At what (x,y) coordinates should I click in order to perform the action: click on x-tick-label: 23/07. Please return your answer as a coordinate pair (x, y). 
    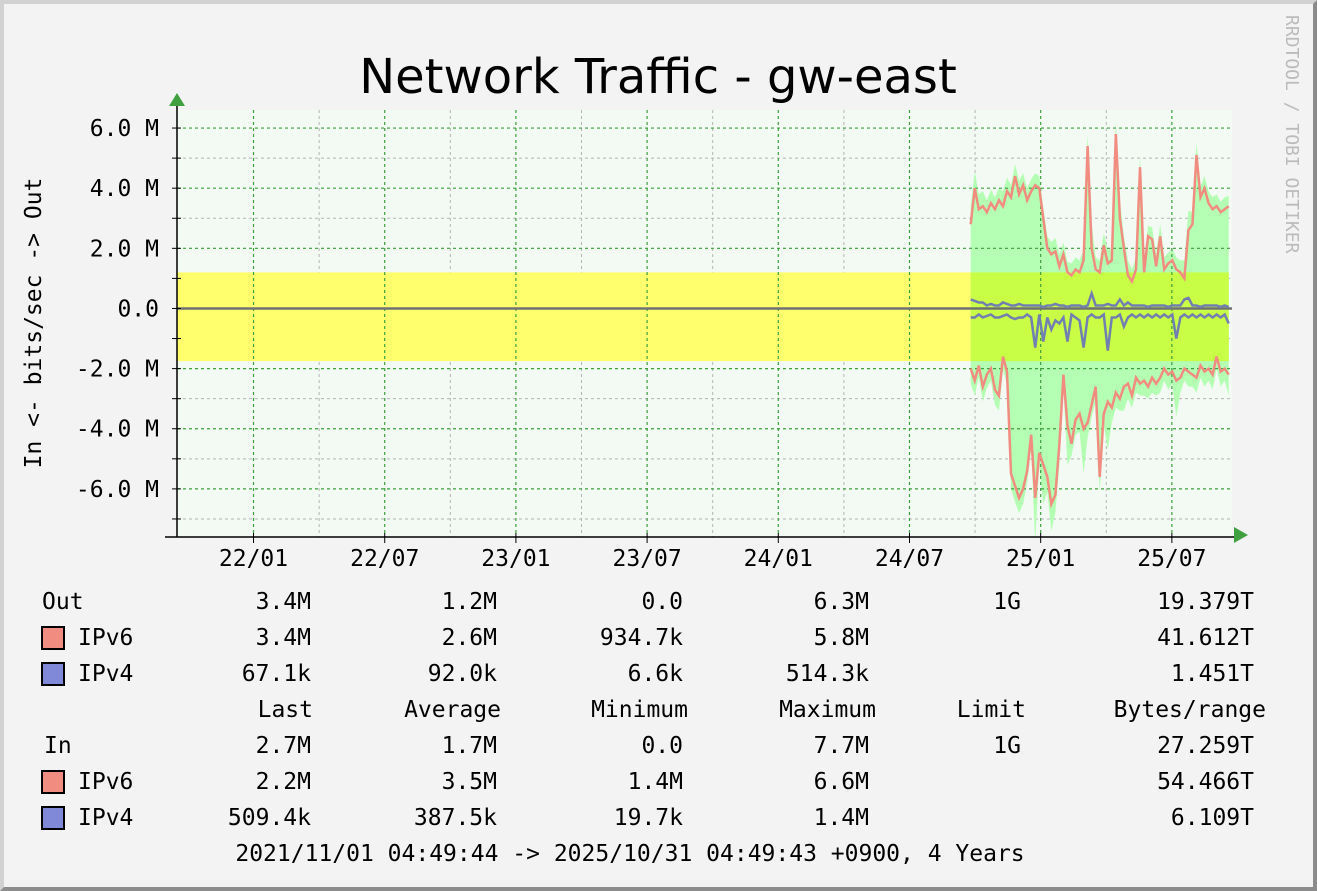
    Looking at the image, I should click on (646, 559).